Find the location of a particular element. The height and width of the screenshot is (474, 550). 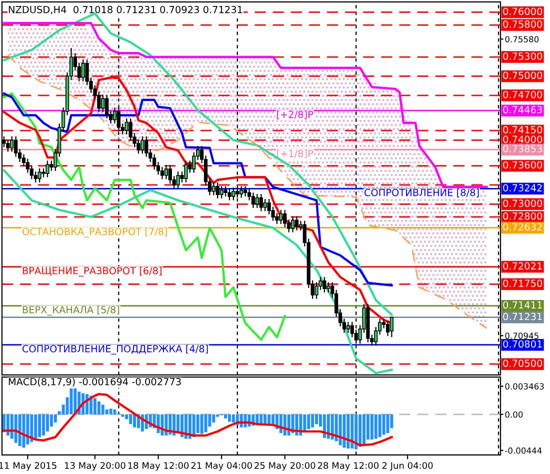

annotation: [+2/8]P is located at coordinates (295, 115).